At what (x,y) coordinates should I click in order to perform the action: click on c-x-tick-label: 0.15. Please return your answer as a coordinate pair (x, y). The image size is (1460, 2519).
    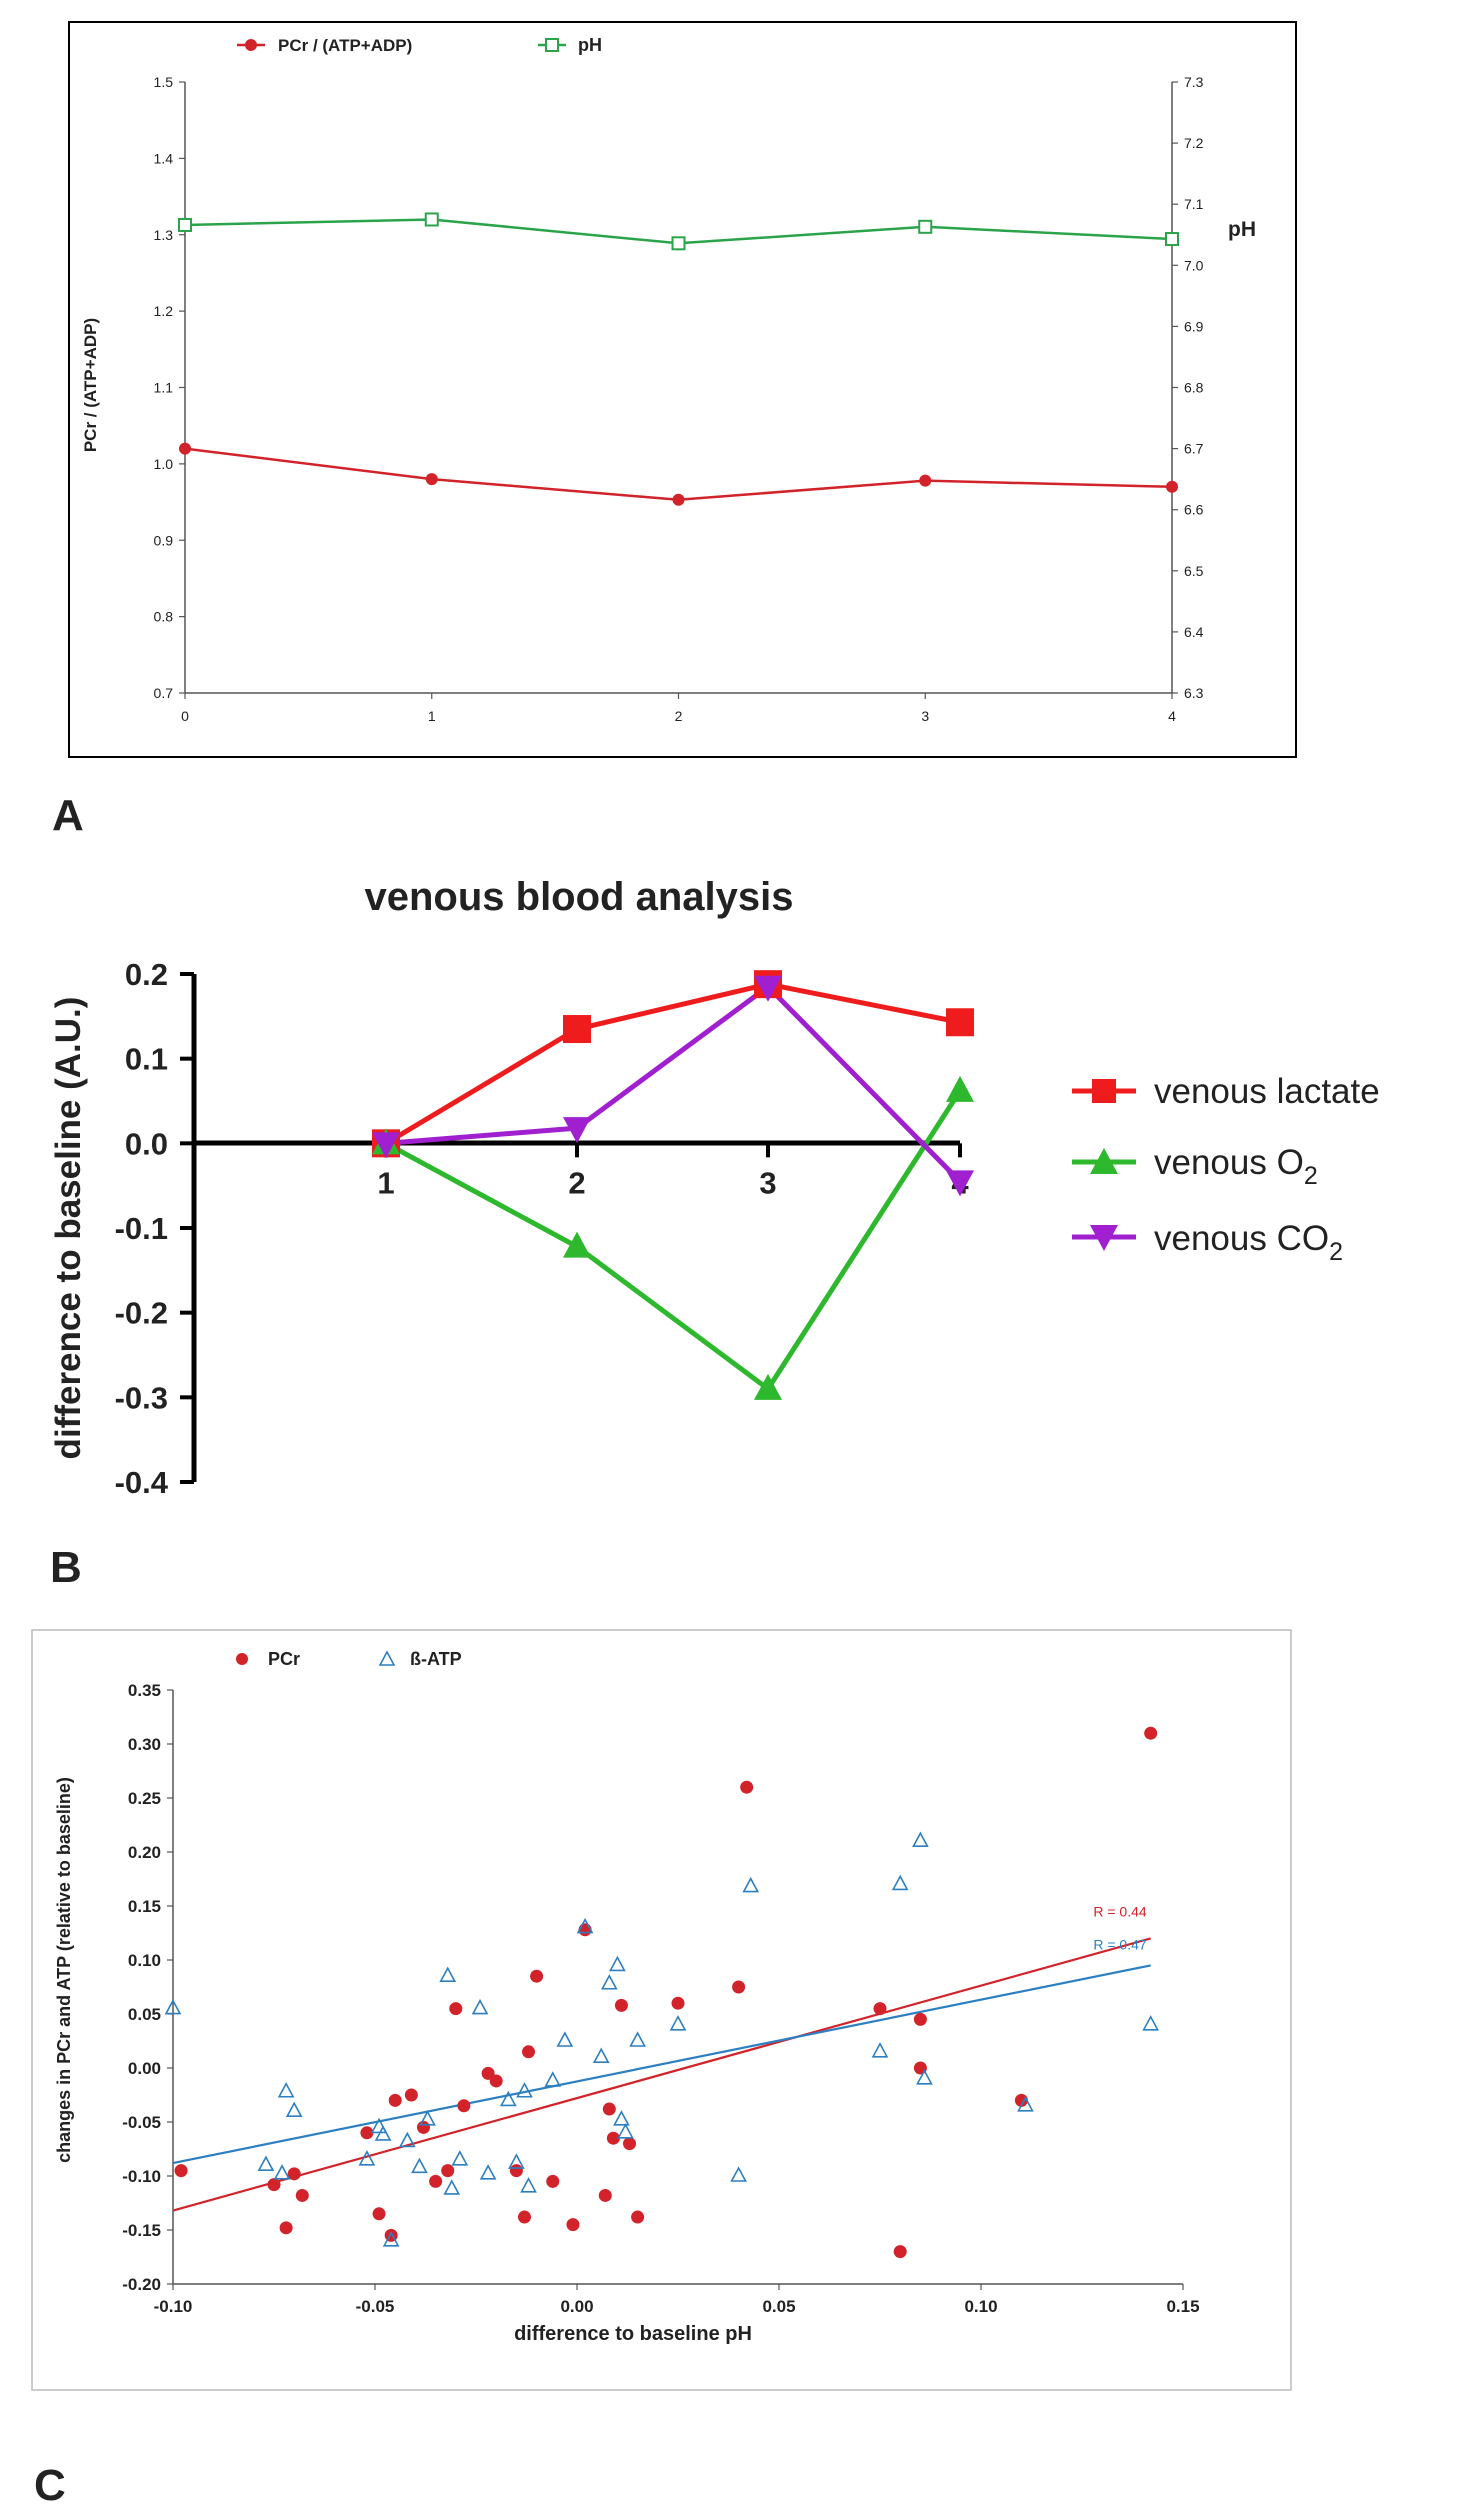
    Looking at the image, I should click on (1182, 2306).